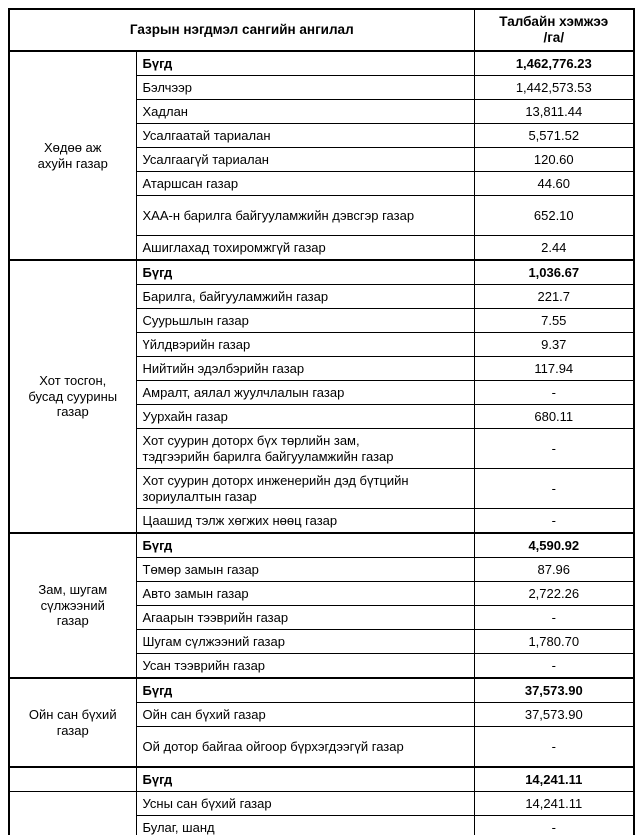 This screenshot has width=643, height=835. What do you see at coordinates (305, 641) in the screenshot?
I see `category-label-cell: Шугам сүлжээний газар` at bounding box center [305, 641].